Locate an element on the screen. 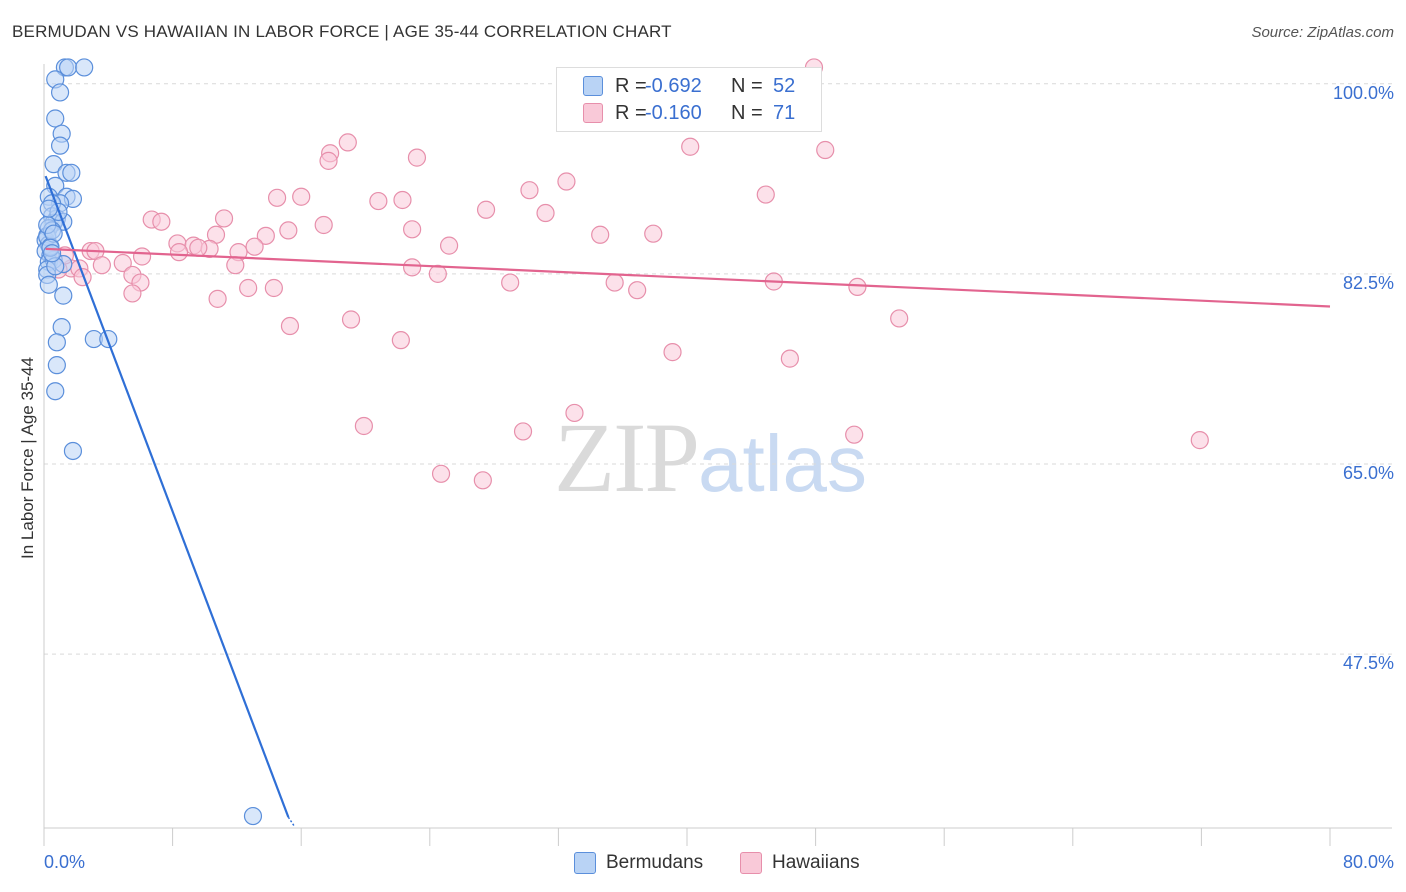 The width and height of the screenshot is (1406, 892). bermudan-trend-extension is located at coordinates (291, 822).